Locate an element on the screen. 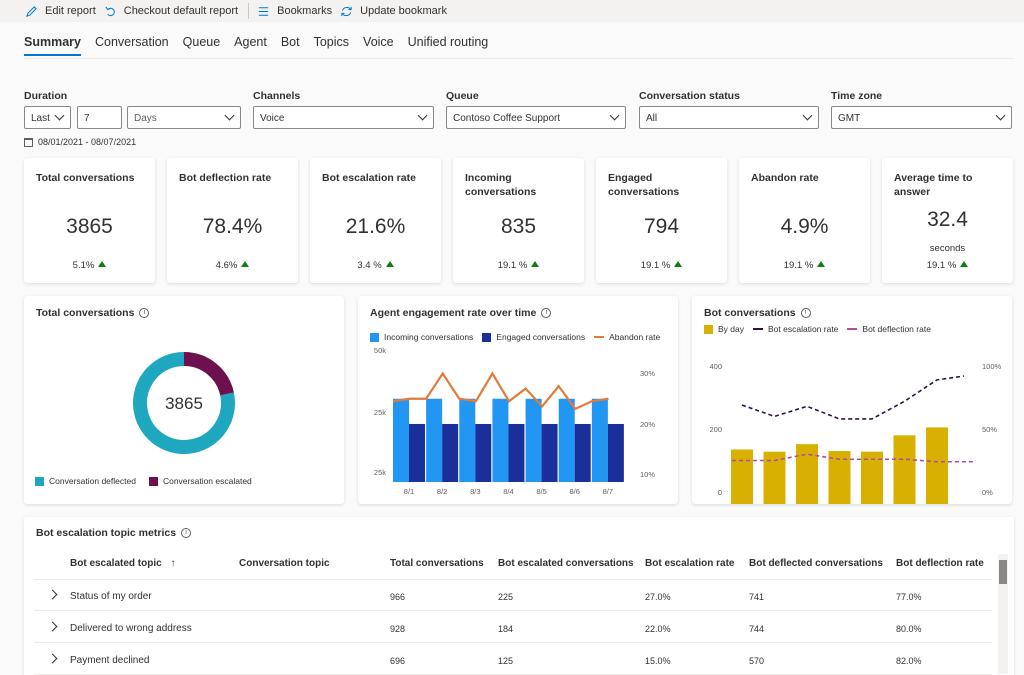 The image size is (1024, 675). tab-divider is located at coordinates (519, 58).